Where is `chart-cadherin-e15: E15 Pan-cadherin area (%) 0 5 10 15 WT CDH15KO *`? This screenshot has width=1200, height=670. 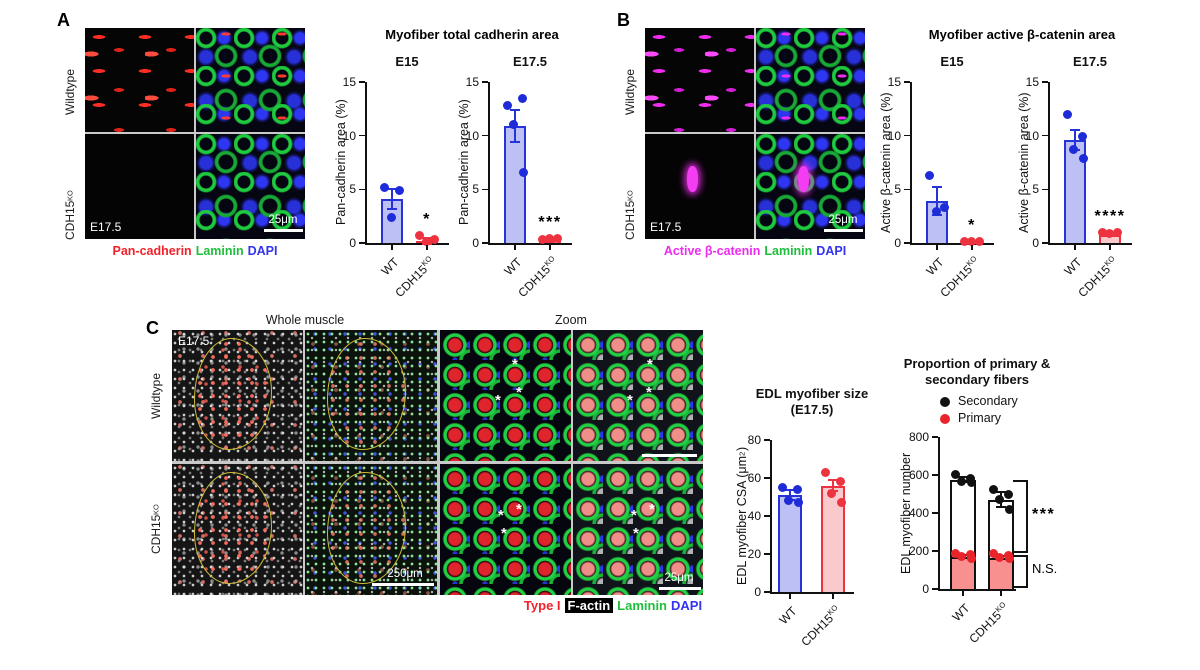
chart-cadherin-e15: E15 Pan-cadherin area (%) 0 5 10 15 WT CDH15KO * is located at coordinates (399, 176).